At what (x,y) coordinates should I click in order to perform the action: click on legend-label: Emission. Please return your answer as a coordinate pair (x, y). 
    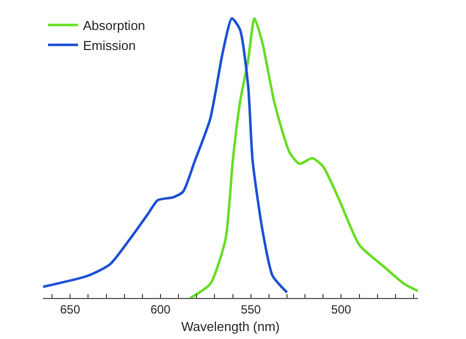
    Looking at the image, I should click on (109, 45).